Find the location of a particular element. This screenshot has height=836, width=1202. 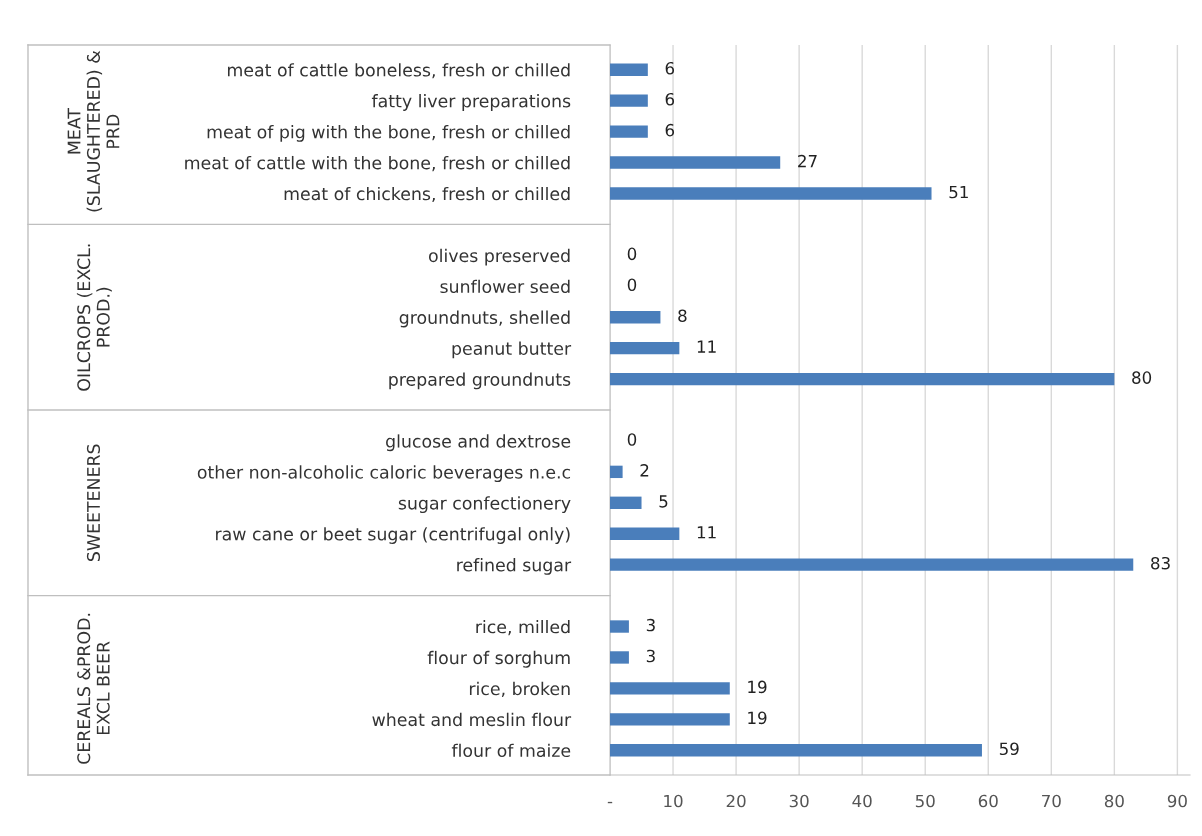

text: OILCROPS (EXCL. PROD.) is located at coordinates (94, 317).